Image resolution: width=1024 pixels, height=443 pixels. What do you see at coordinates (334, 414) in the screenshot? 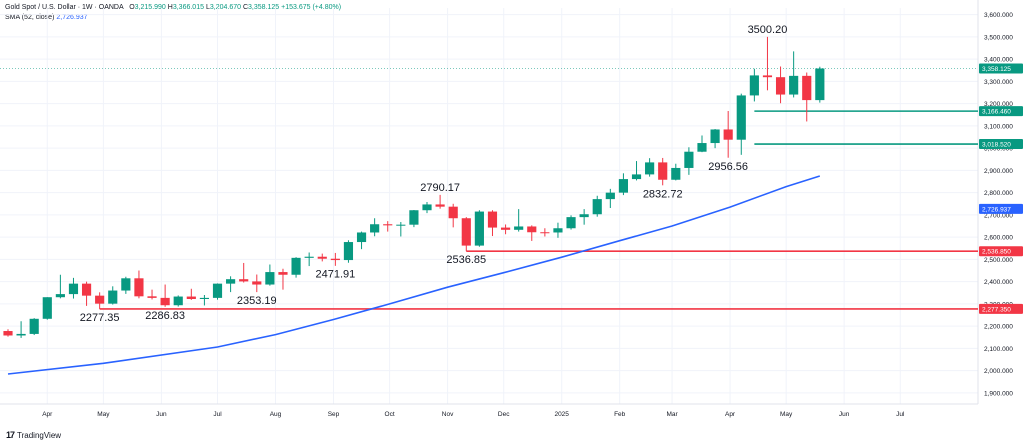
I see `x-tick-label: Sep` at bounding box center [334, 414].